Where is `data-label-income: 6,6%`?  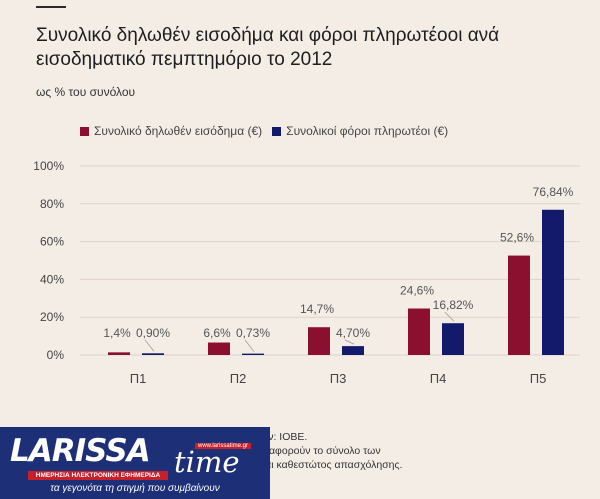
data-label-income: 6,6% is located at coordinates (217, 333).